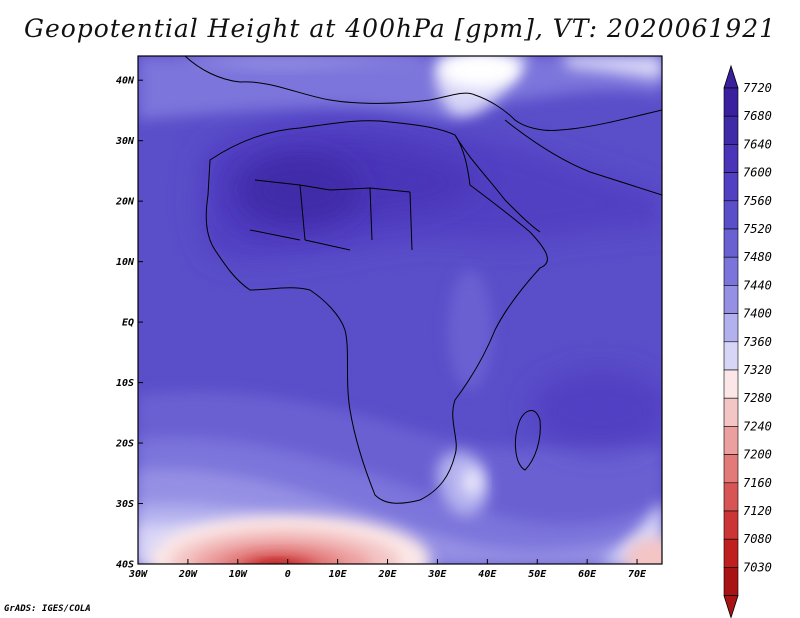 This screenshot has height=618, width=800. What do you see at coordinates (757, 426) in the screenshot?
I see `colorbar-label: 7240` at bounding box center [757, 426].